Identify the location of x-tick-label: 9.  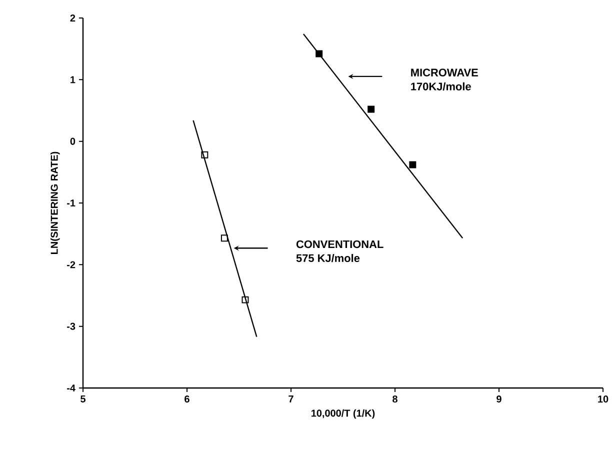
(499, 399).